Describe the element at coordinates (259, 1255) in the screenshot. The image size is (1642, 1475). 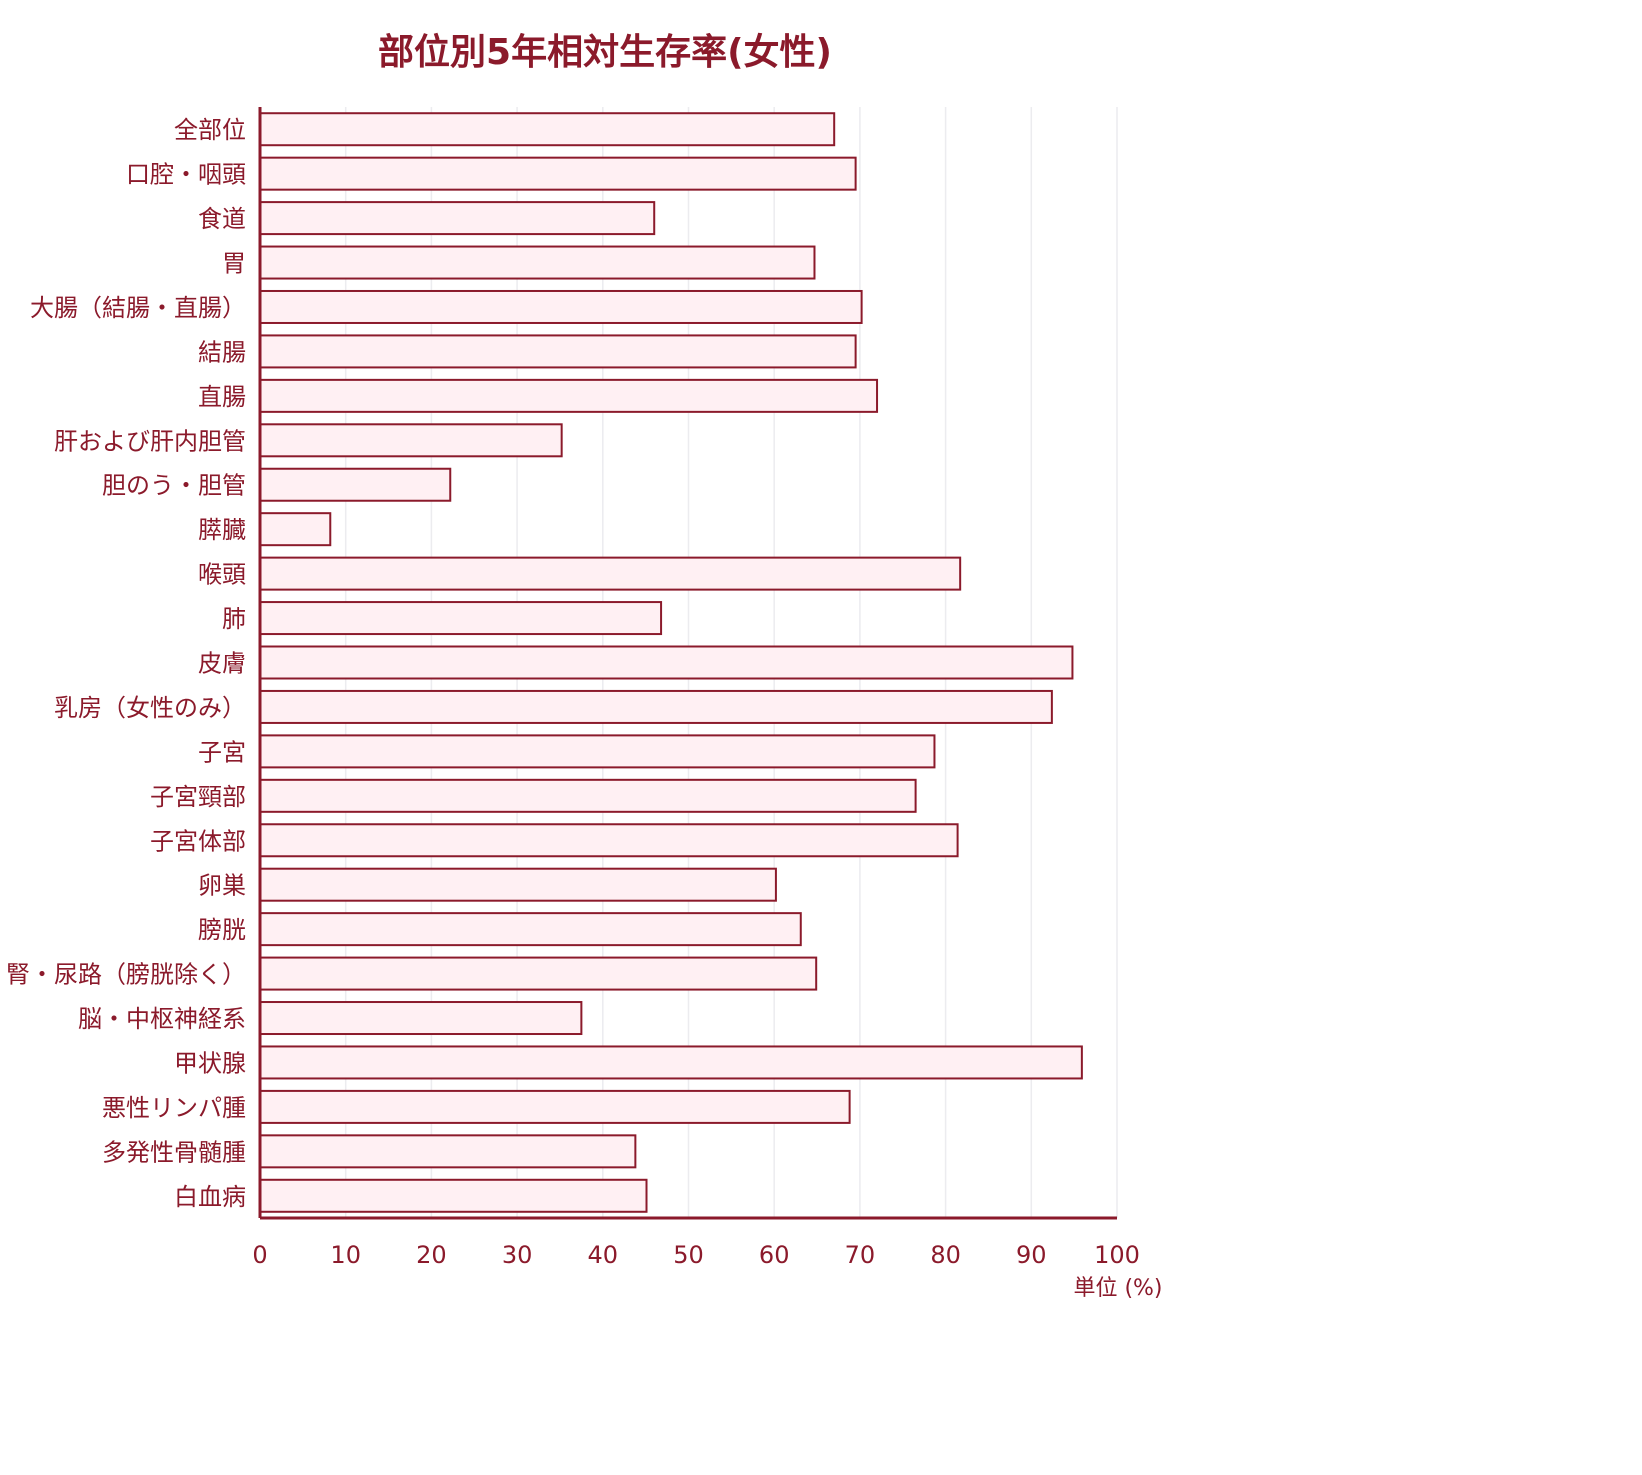
I see `x-tick-label: 0` at that location.